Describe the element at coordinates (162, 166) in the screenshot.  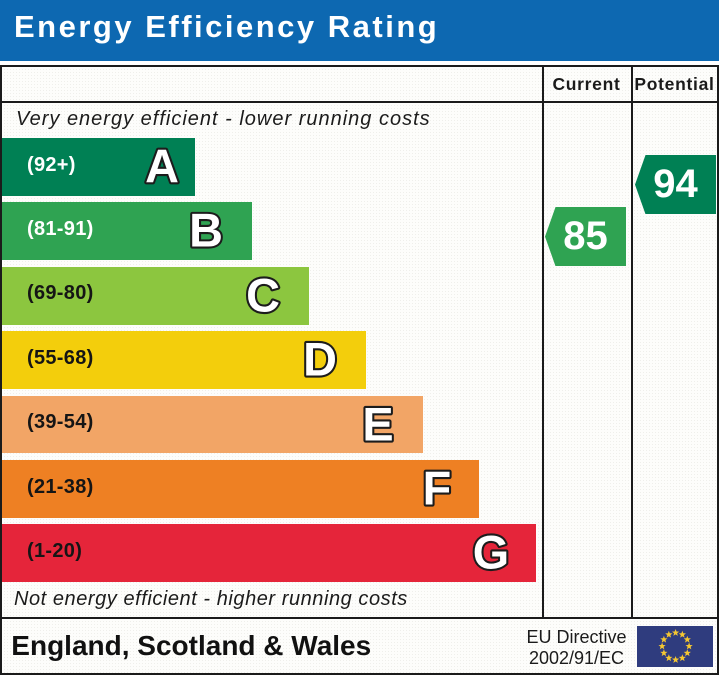
I see `svg-text: A` at that location.